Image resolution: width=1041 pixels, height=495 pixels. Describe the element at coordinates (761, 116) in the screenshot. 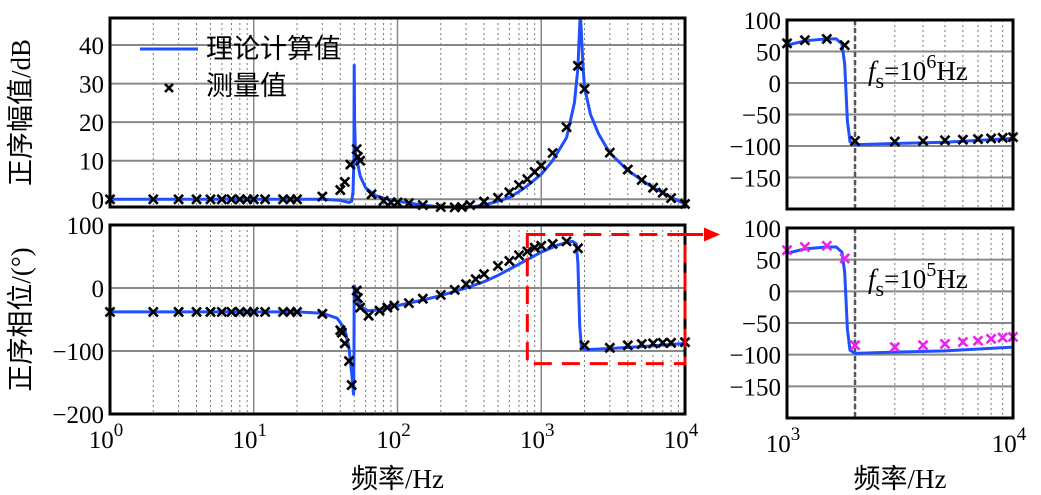

I see `y-tick-label: −50` at that location.